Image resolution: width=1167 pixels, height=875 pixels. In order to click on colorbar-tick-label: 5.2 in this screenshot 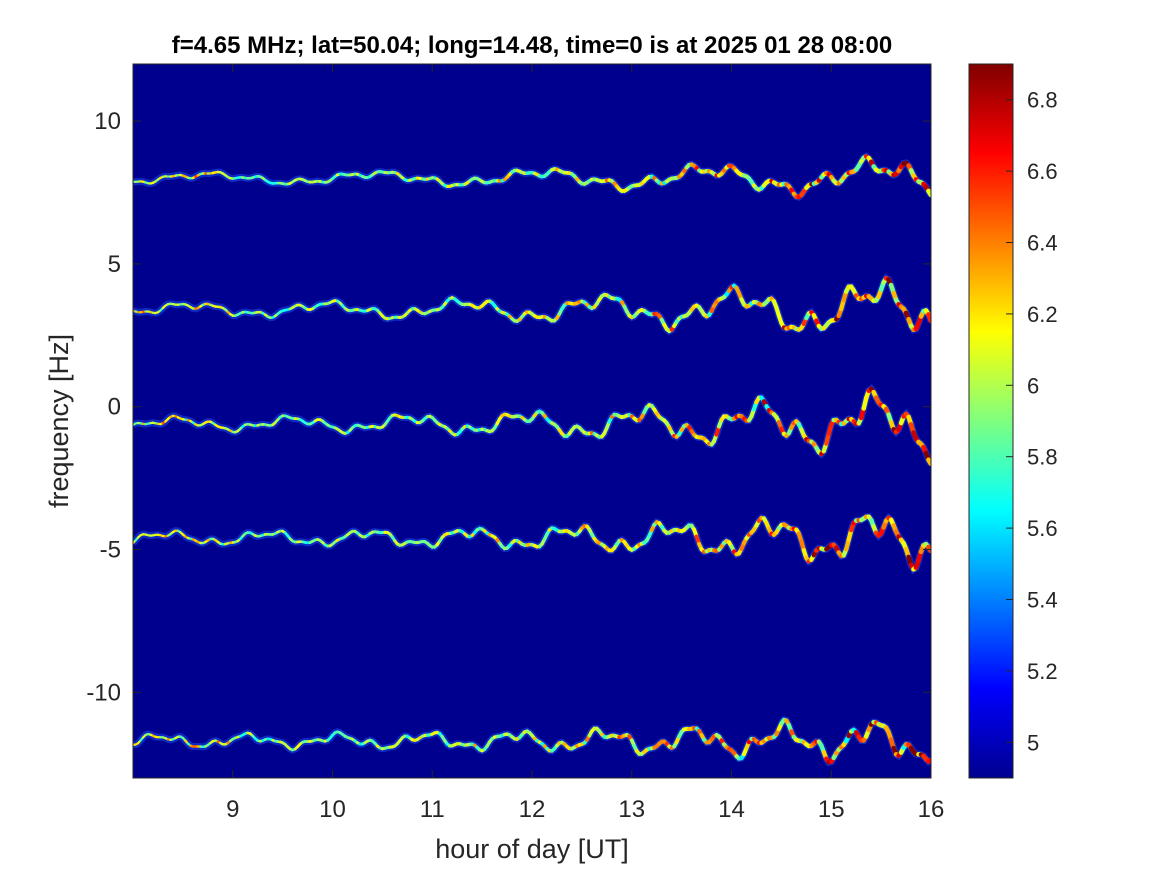, I will do `click(1042, 671)`.